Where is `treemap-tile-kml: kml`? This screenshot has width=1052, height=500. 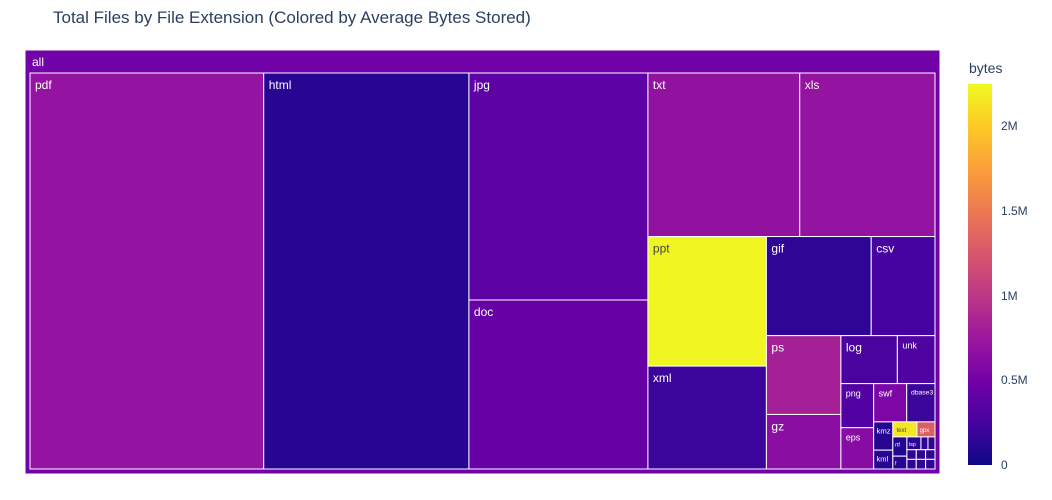 treemap-tile-kml: kml is located at coordinates (883, 459).